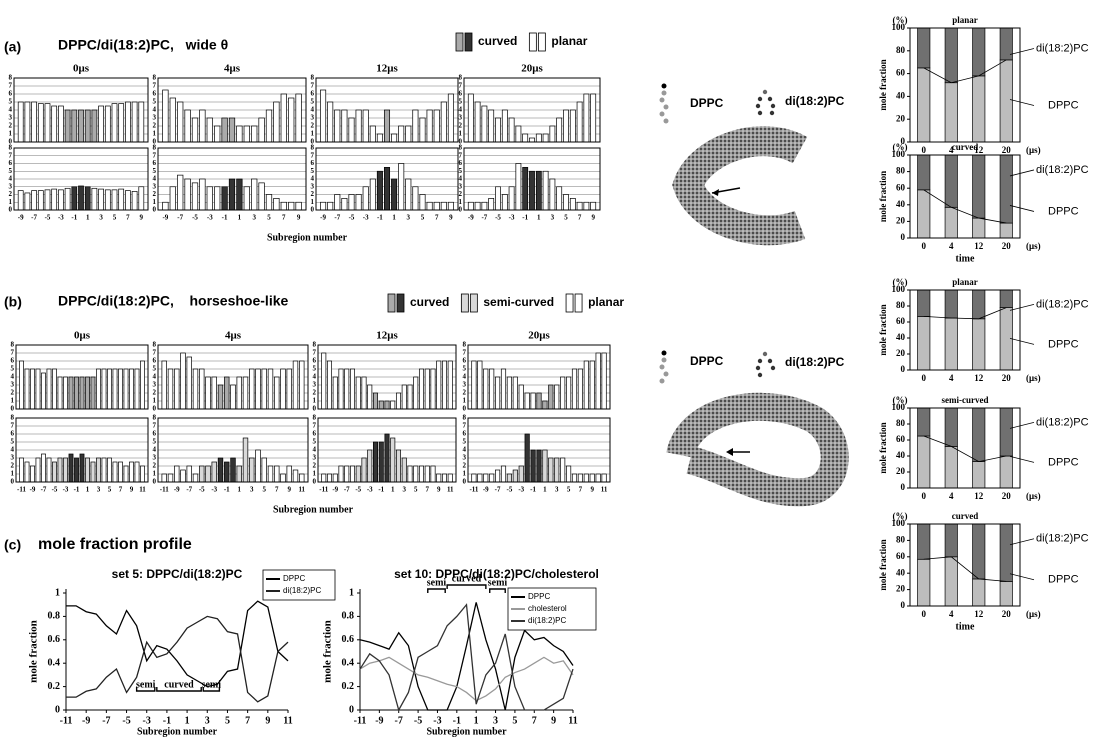  What do you see at coordinates (979, 378) in the screenshot?
I see `x-tick-label: 12` at bounding box center [979, 378].